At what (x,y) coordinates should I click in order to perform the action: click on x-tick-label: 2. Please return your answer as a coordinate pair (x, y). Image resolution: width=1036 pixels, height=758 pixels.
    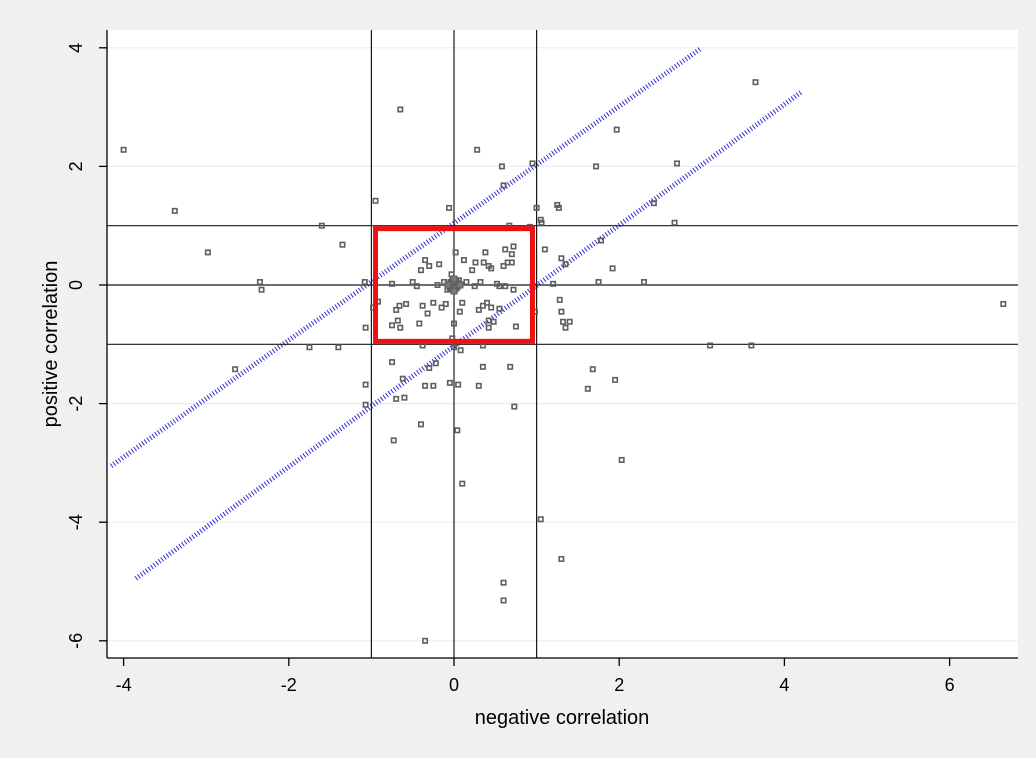
    Looking at the image, I should click on (619, 685).